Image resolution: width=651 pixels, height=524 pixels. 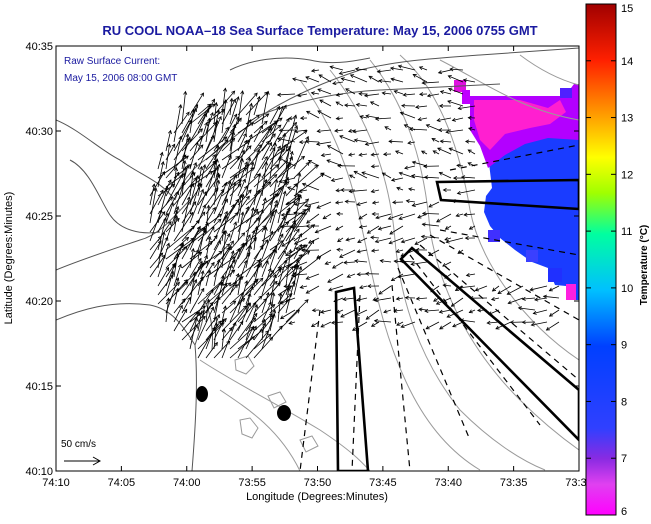 I want to click on colorbar-tick-label: 12, so click(x=627, y=175).